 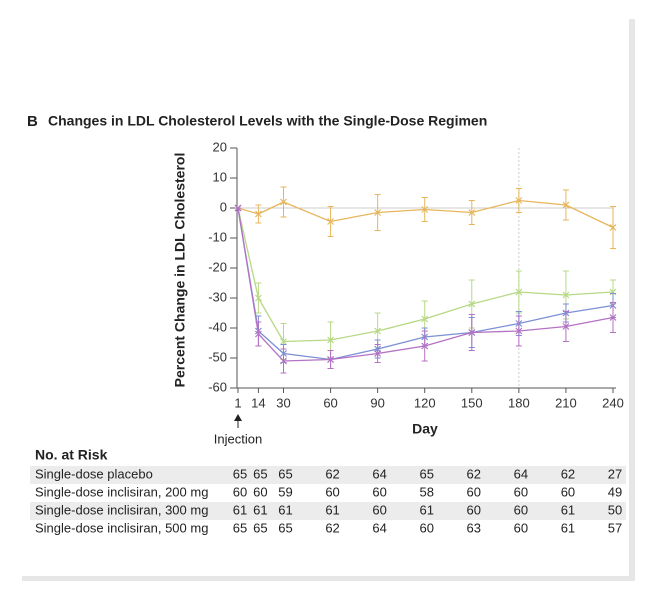 What do you see at coordinates (472, 402) in the screenshot?
I see `x-tick-label: 150` at bounding box center [472, 402].